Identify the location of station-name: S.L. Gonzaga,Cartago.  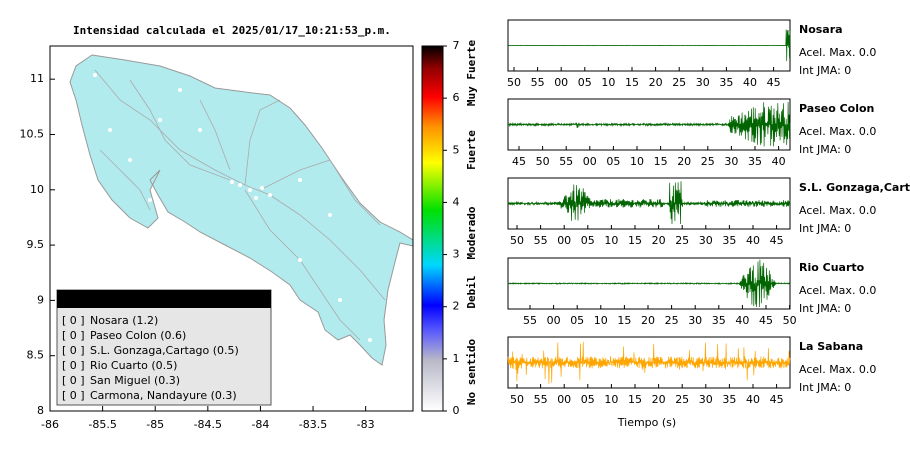
(854, 187).